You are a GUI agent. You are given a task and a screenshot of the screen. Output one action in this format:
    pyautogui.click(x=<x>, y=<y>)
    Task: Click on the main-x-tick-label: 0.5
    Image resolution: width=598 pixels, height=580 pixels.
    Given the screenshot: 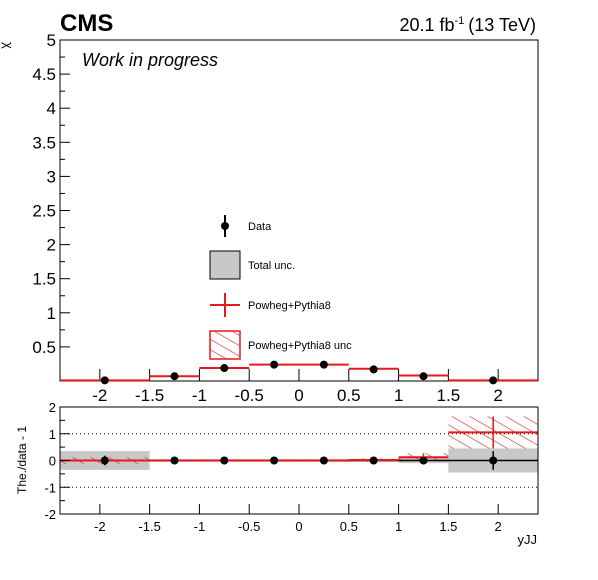 What is the action you would take?
    pyautogui.click(x=349, y=395)
    